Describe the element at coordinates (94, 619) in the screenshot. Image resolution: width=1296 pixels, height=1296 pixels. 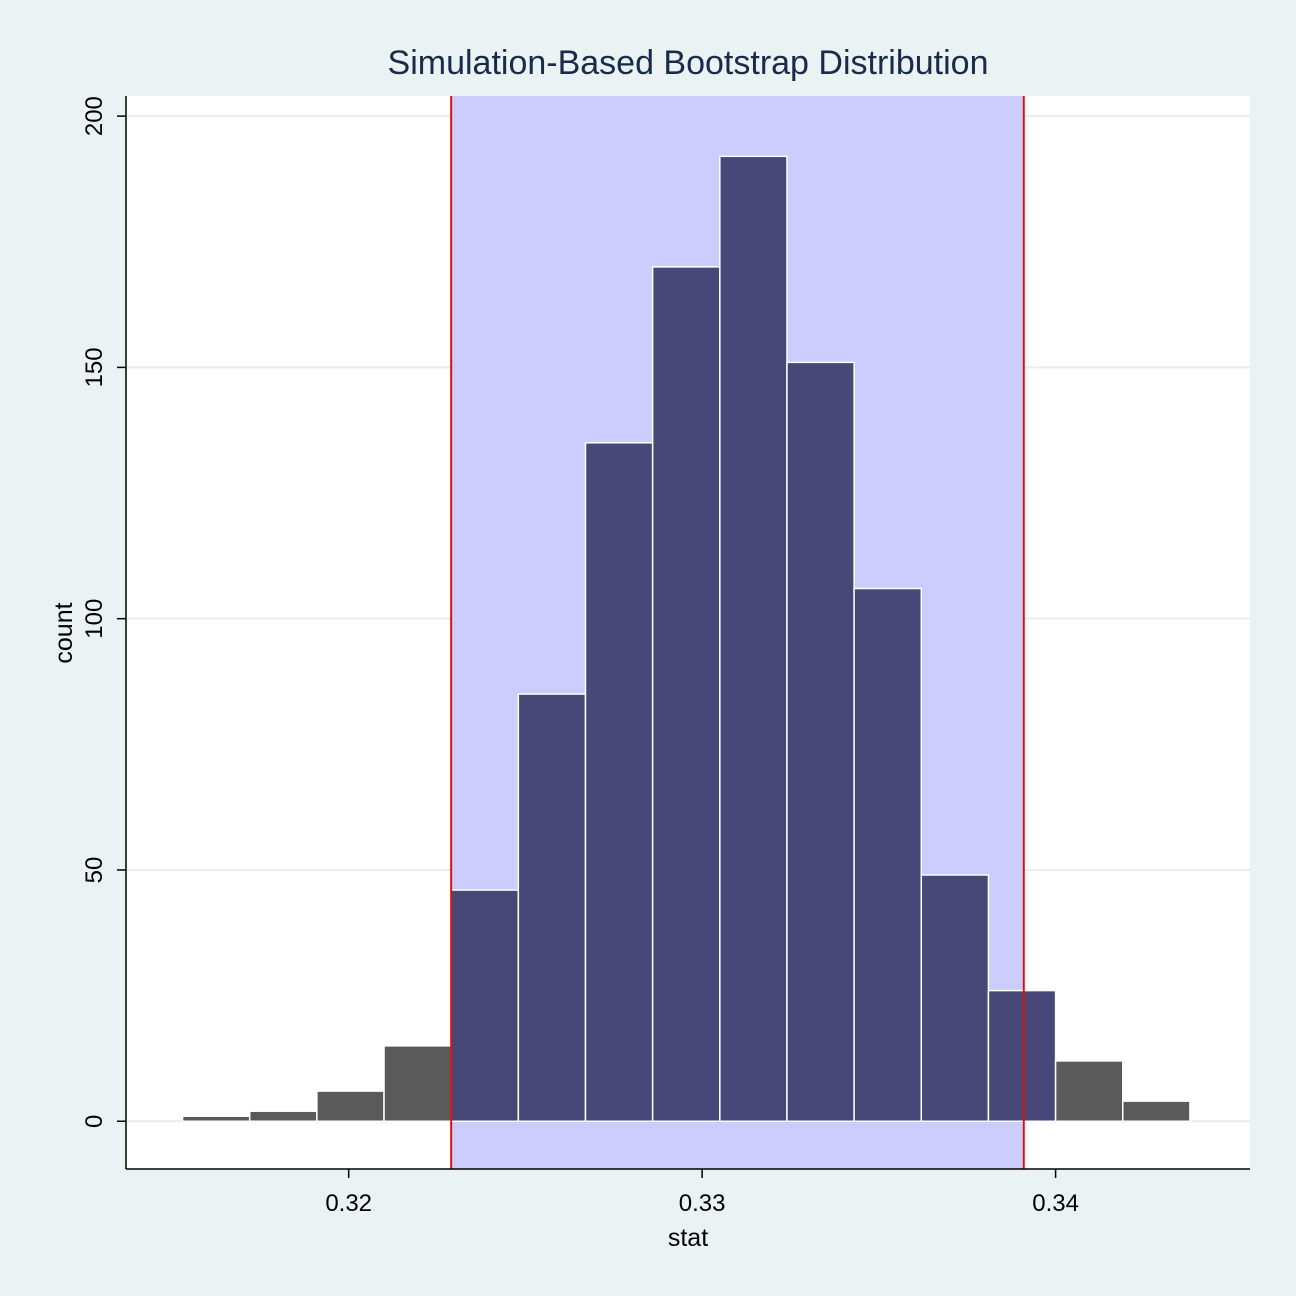
I see `y-tick-label: 100` at that location.